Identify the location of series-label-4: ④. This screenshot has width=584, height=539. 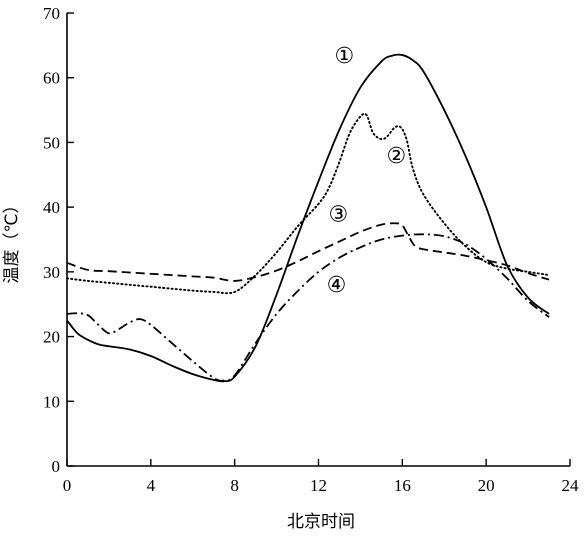
(337, 285).